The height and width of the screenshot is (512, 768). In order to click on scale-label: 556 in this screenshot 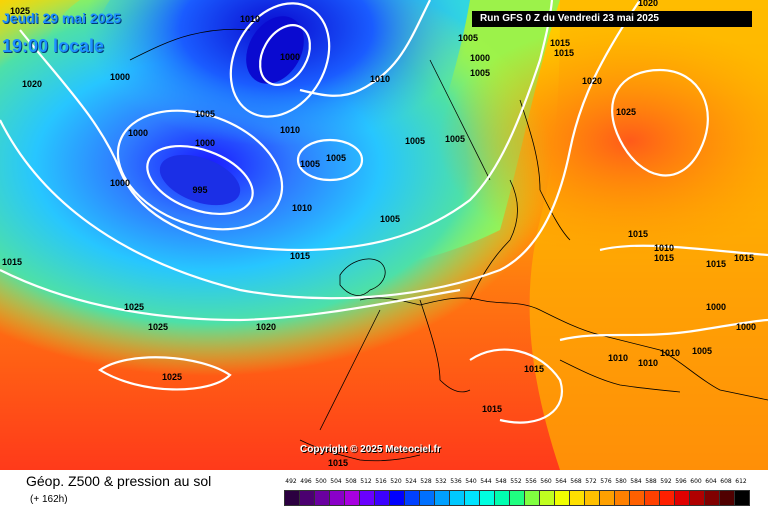, I will do `click(531, 481)`.